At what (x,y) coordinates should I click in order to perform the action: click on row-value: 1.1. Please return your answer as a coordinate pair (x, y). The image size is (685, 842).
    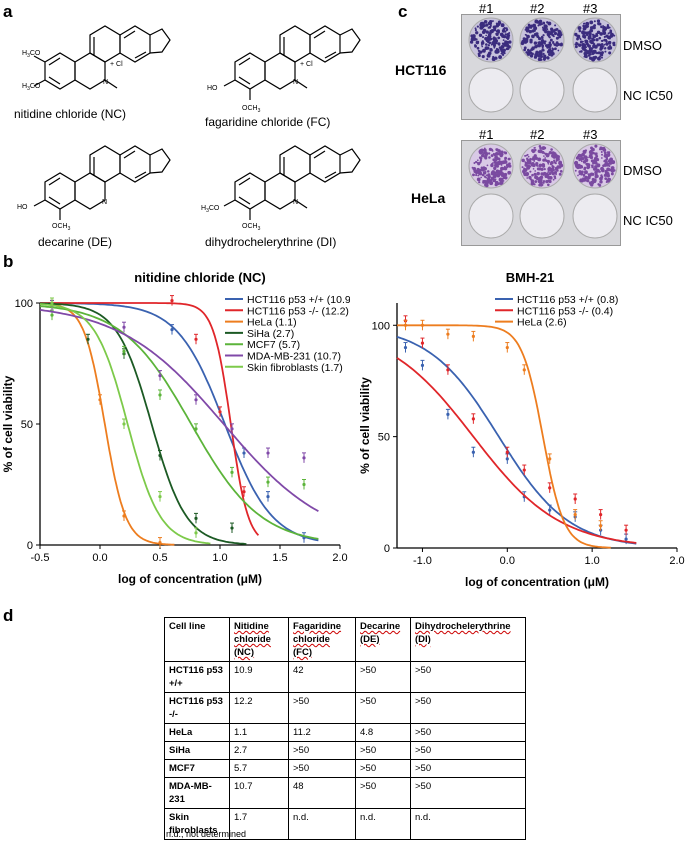
    Looking at the image, I should click on (259, 732).